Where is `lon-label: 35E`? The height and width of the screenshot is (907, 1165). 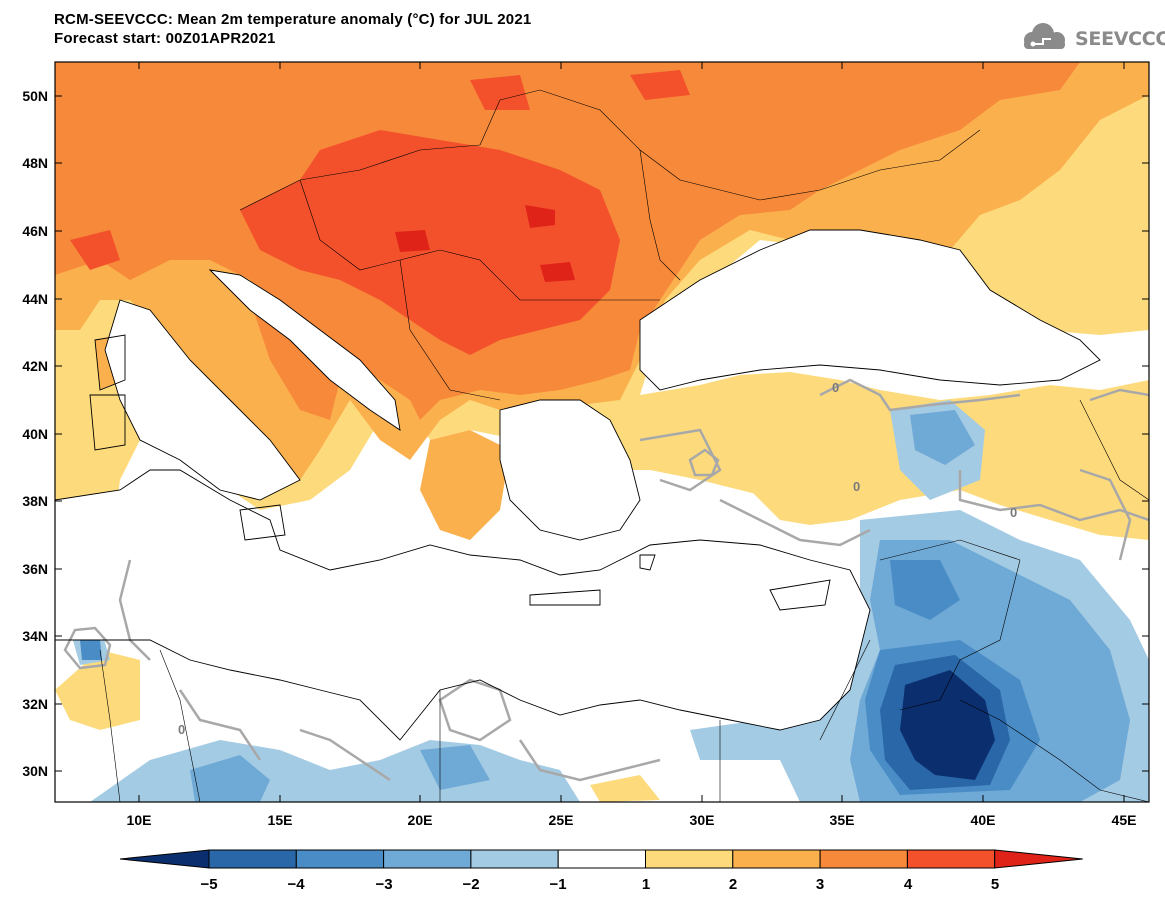 lon-label: 35E is located at coordinates (842, 820).